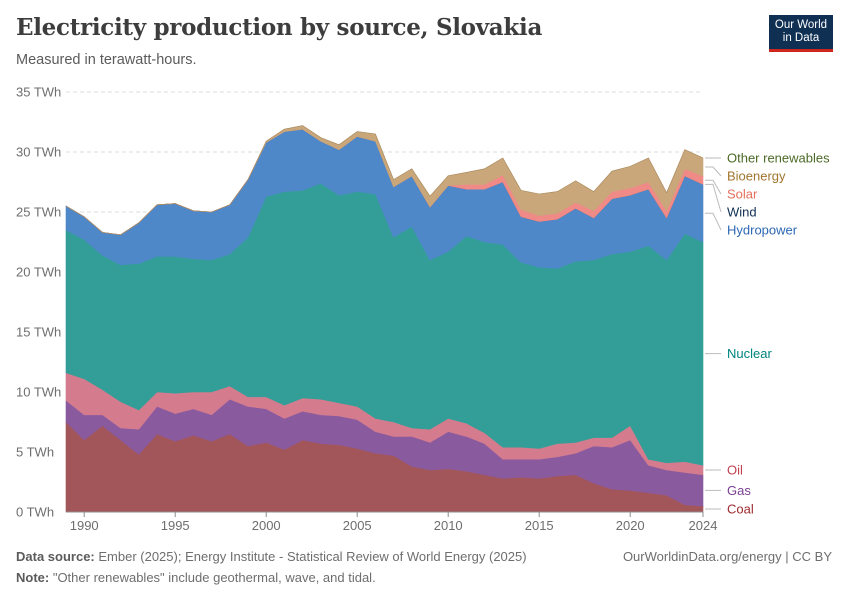 This screenshot has height=600, width=850. I want to click on area-other-renewables, so click(384, 180).